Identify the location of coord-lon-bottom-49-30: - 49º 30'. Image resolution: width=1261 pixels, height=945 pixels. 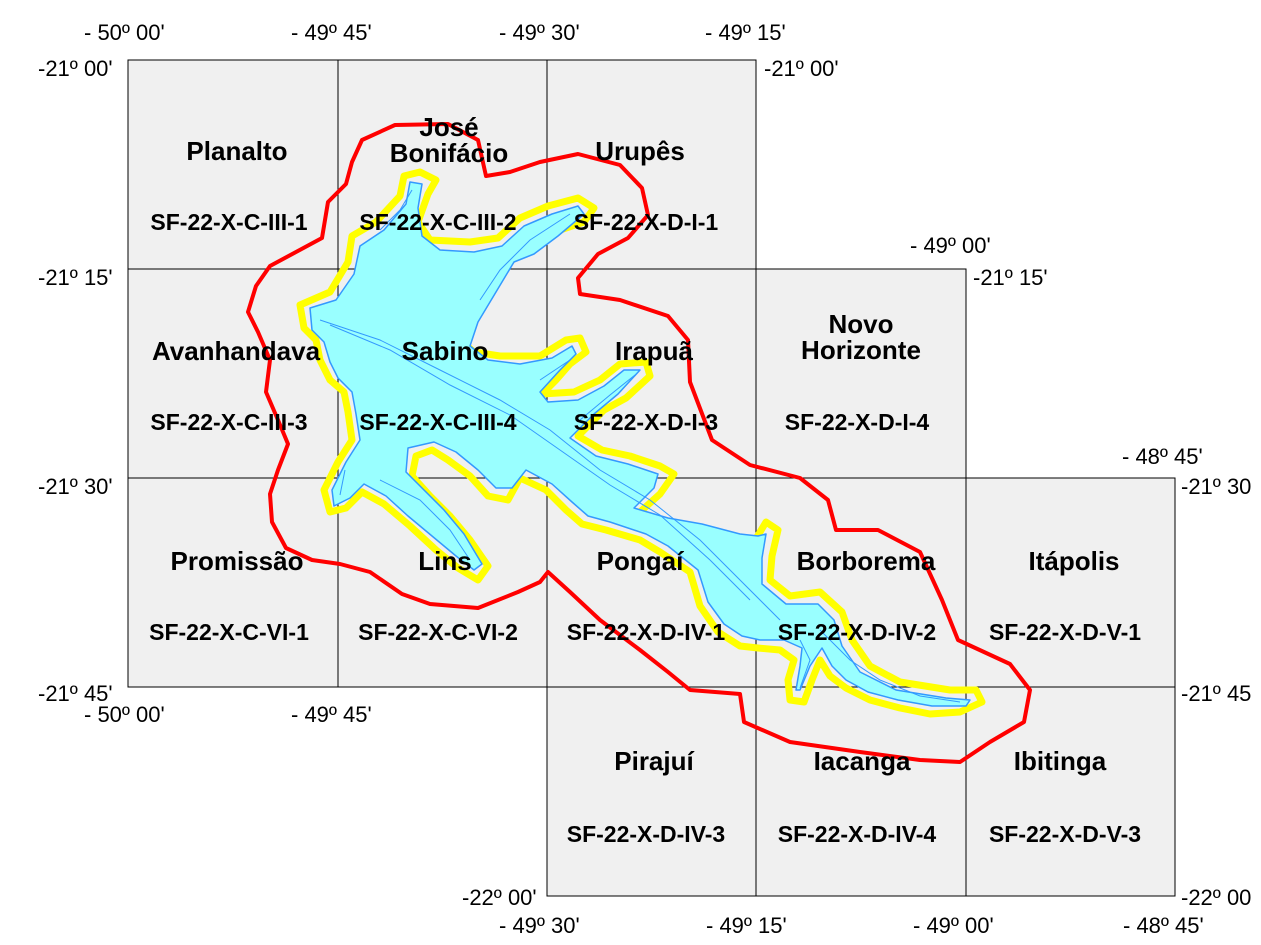
(539, 925).